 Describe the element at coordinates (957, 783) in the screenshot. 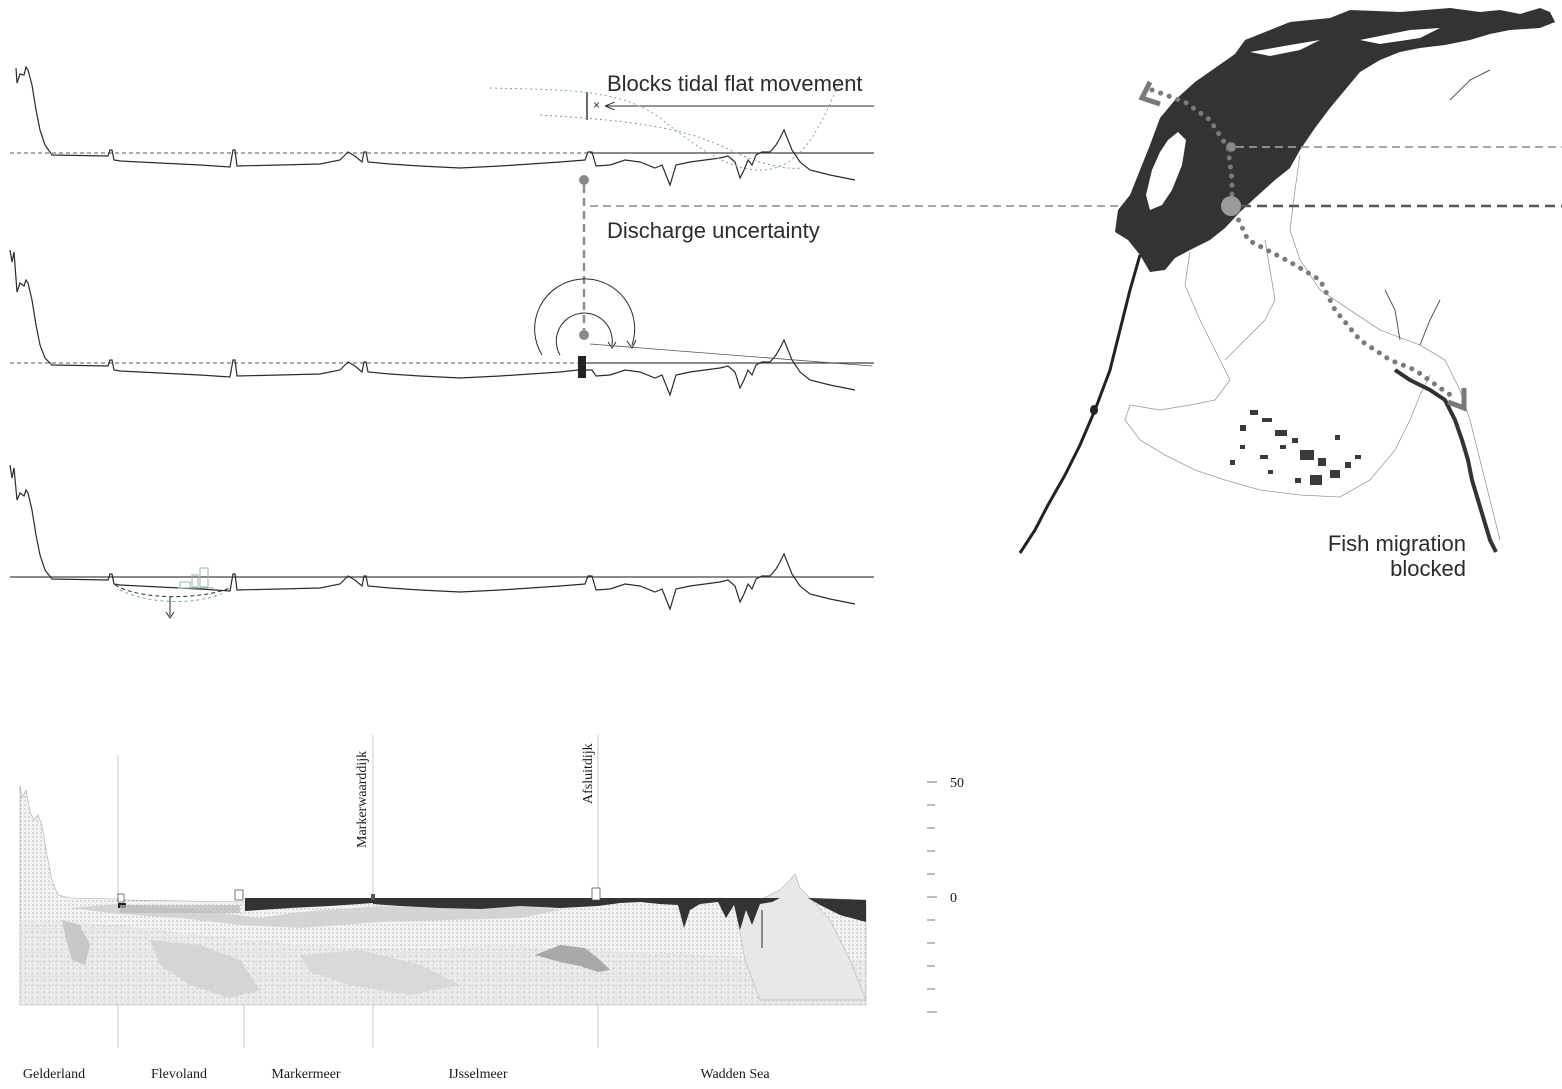

I see `scale-label-upper: 50` at that location.